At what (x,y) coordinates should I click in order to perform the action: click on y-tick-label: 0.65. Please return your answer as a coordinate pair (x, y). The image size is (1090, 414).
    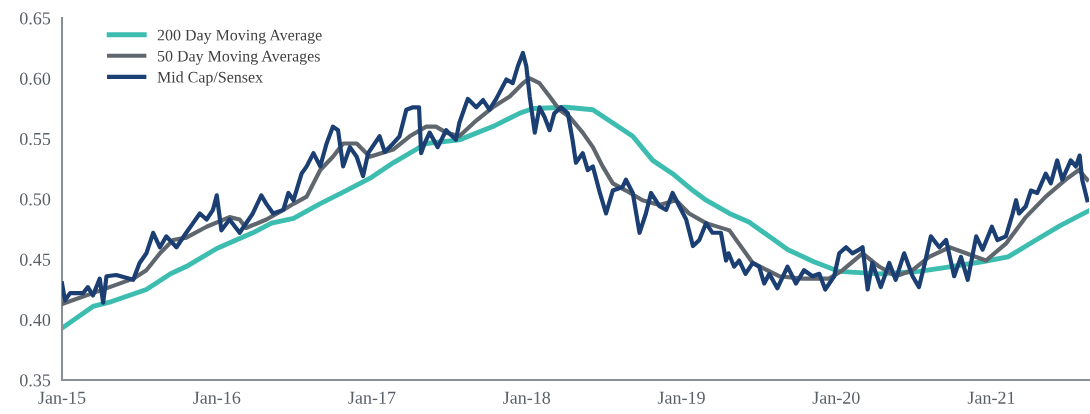
    Looking at the image, I should click on (35, 18).